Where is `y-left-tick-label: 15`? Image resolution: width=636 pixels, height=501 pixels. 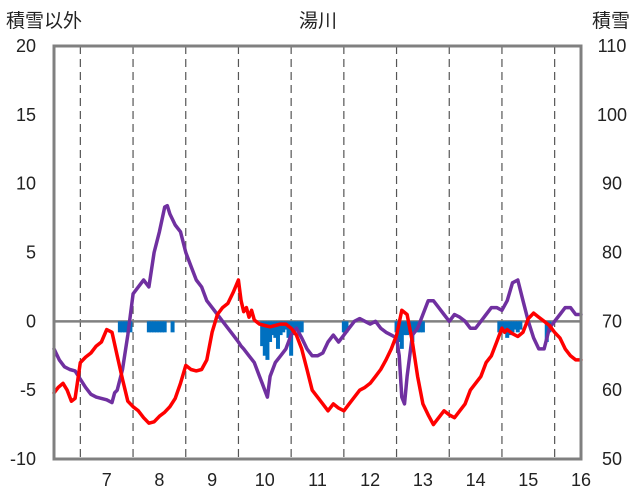
y-left-tick-label: 15 is located at coordinates (26, 115).